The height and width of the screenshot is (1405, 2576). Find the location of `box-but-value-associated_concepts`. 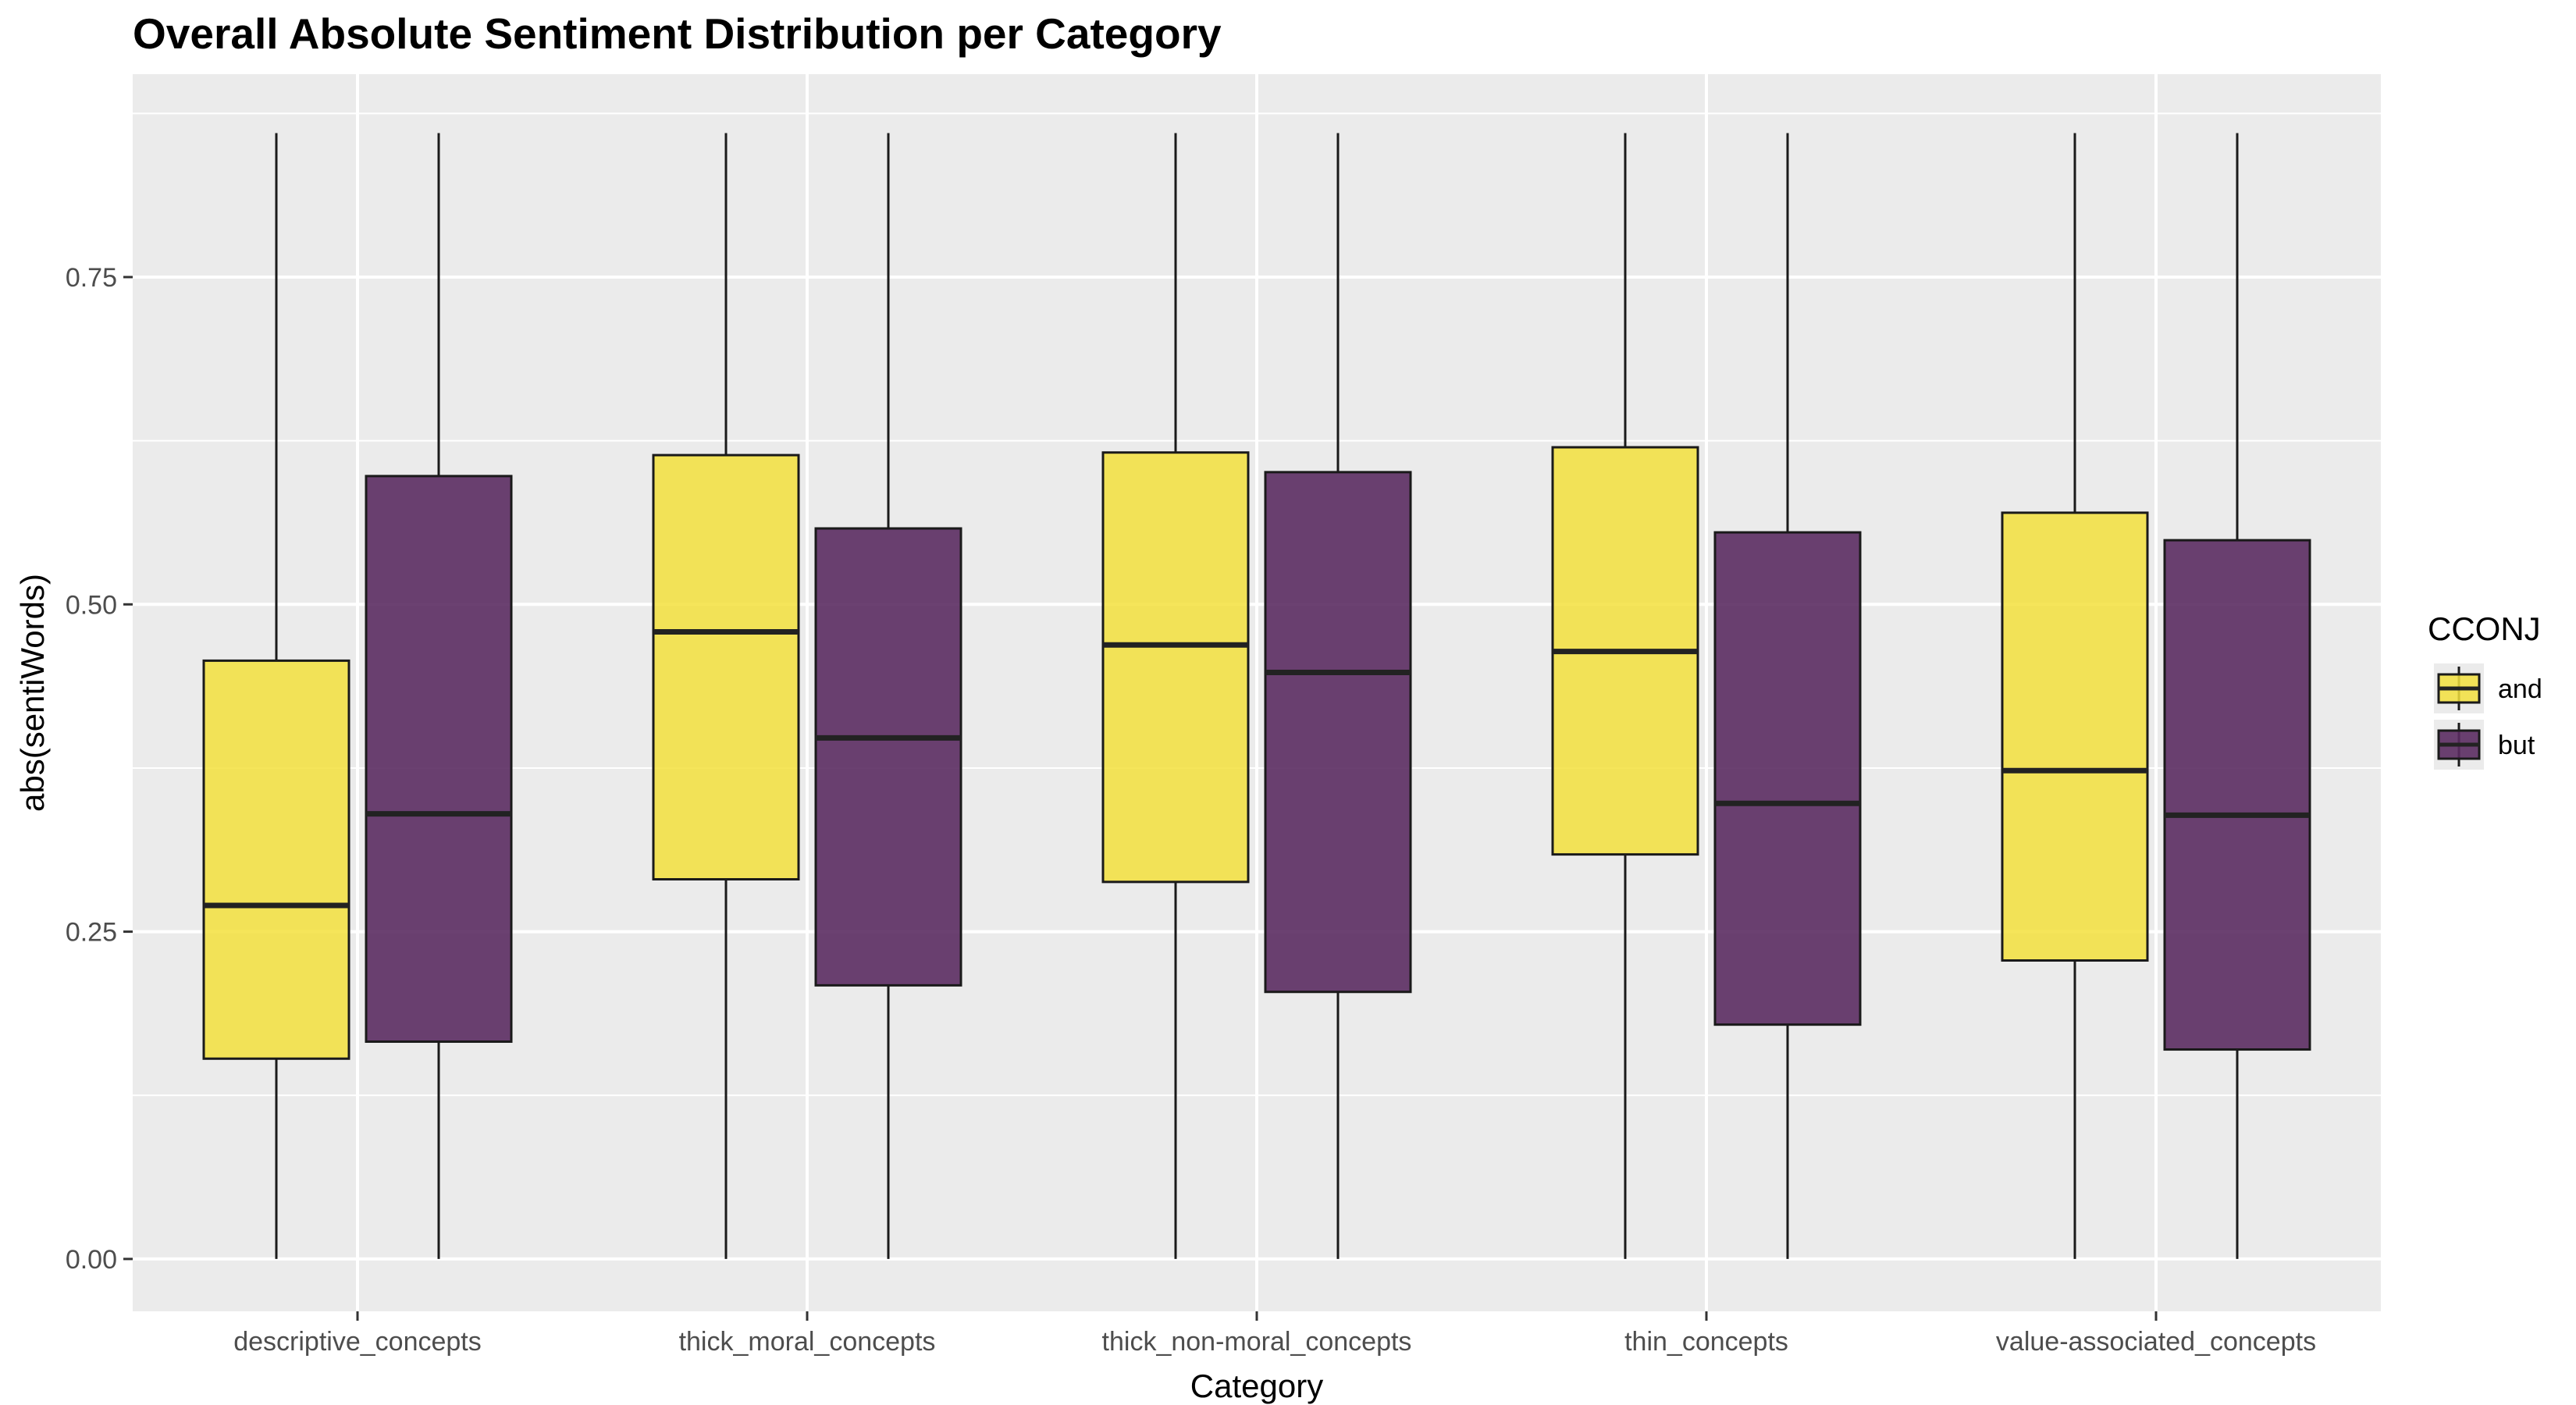

box-but-value-associated_concepts is located at coordinates (2237, 696).